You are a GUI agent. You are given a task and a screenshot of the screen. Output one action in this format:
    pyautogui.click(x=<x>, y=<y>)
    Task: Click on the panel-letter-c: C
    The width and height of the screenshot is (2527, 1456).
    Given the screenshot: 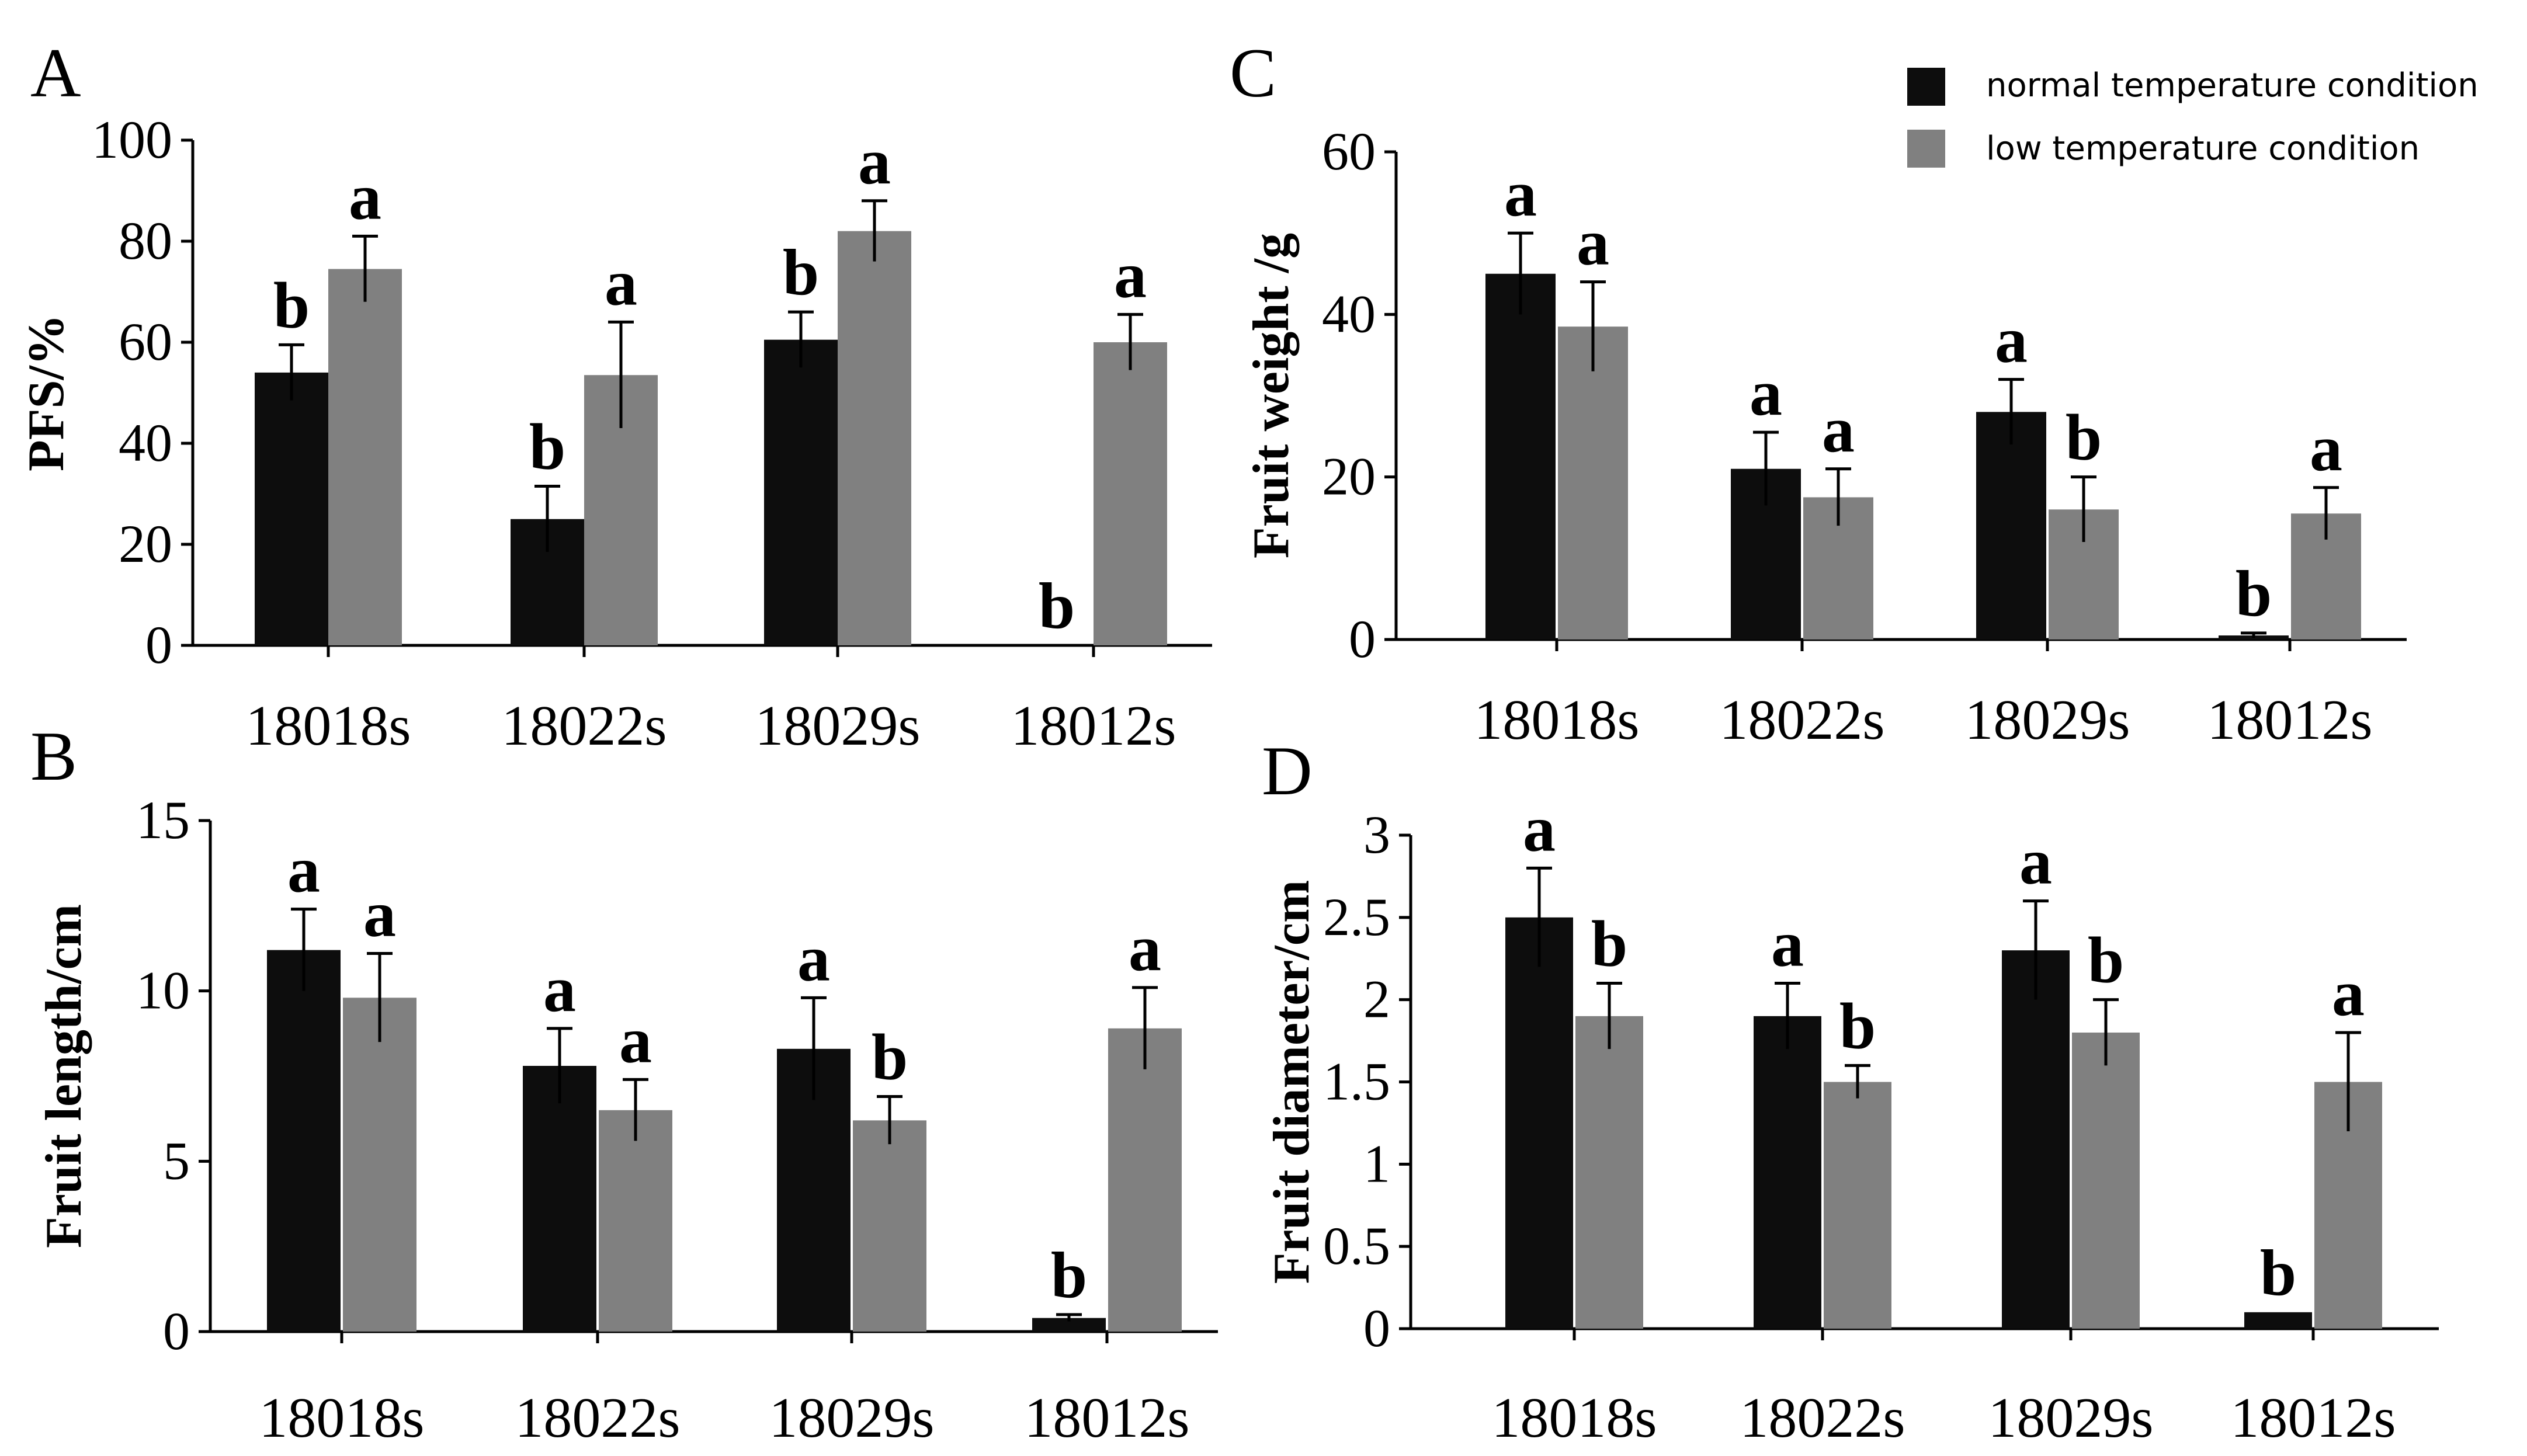 What is the action you would take?
    pyautogui.click(x=1253, y=73)
    